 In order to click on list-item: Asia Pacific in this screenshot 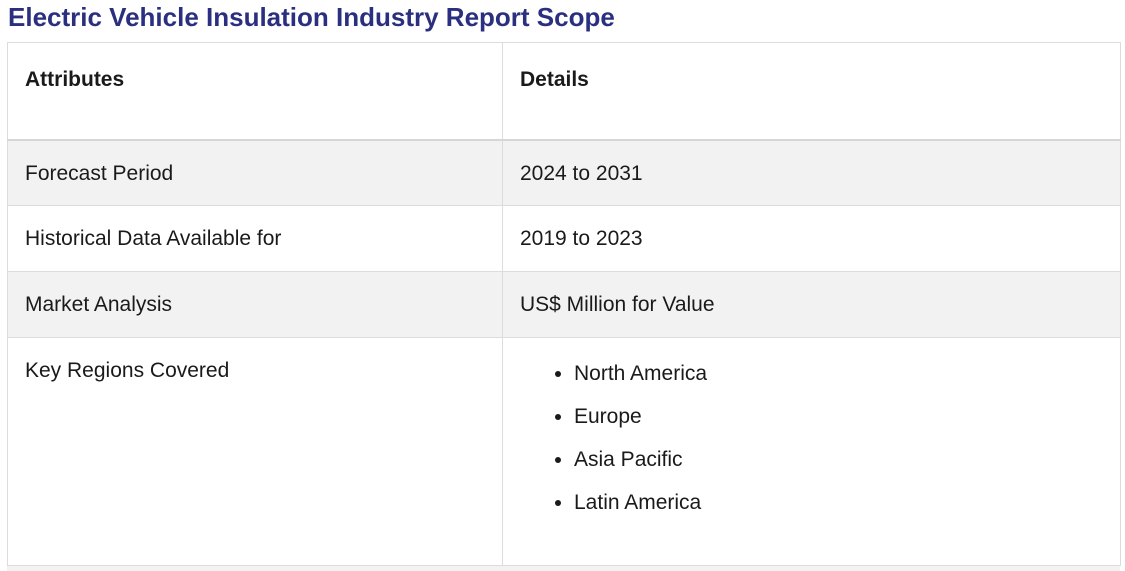, I will do `click(847, 460)`.